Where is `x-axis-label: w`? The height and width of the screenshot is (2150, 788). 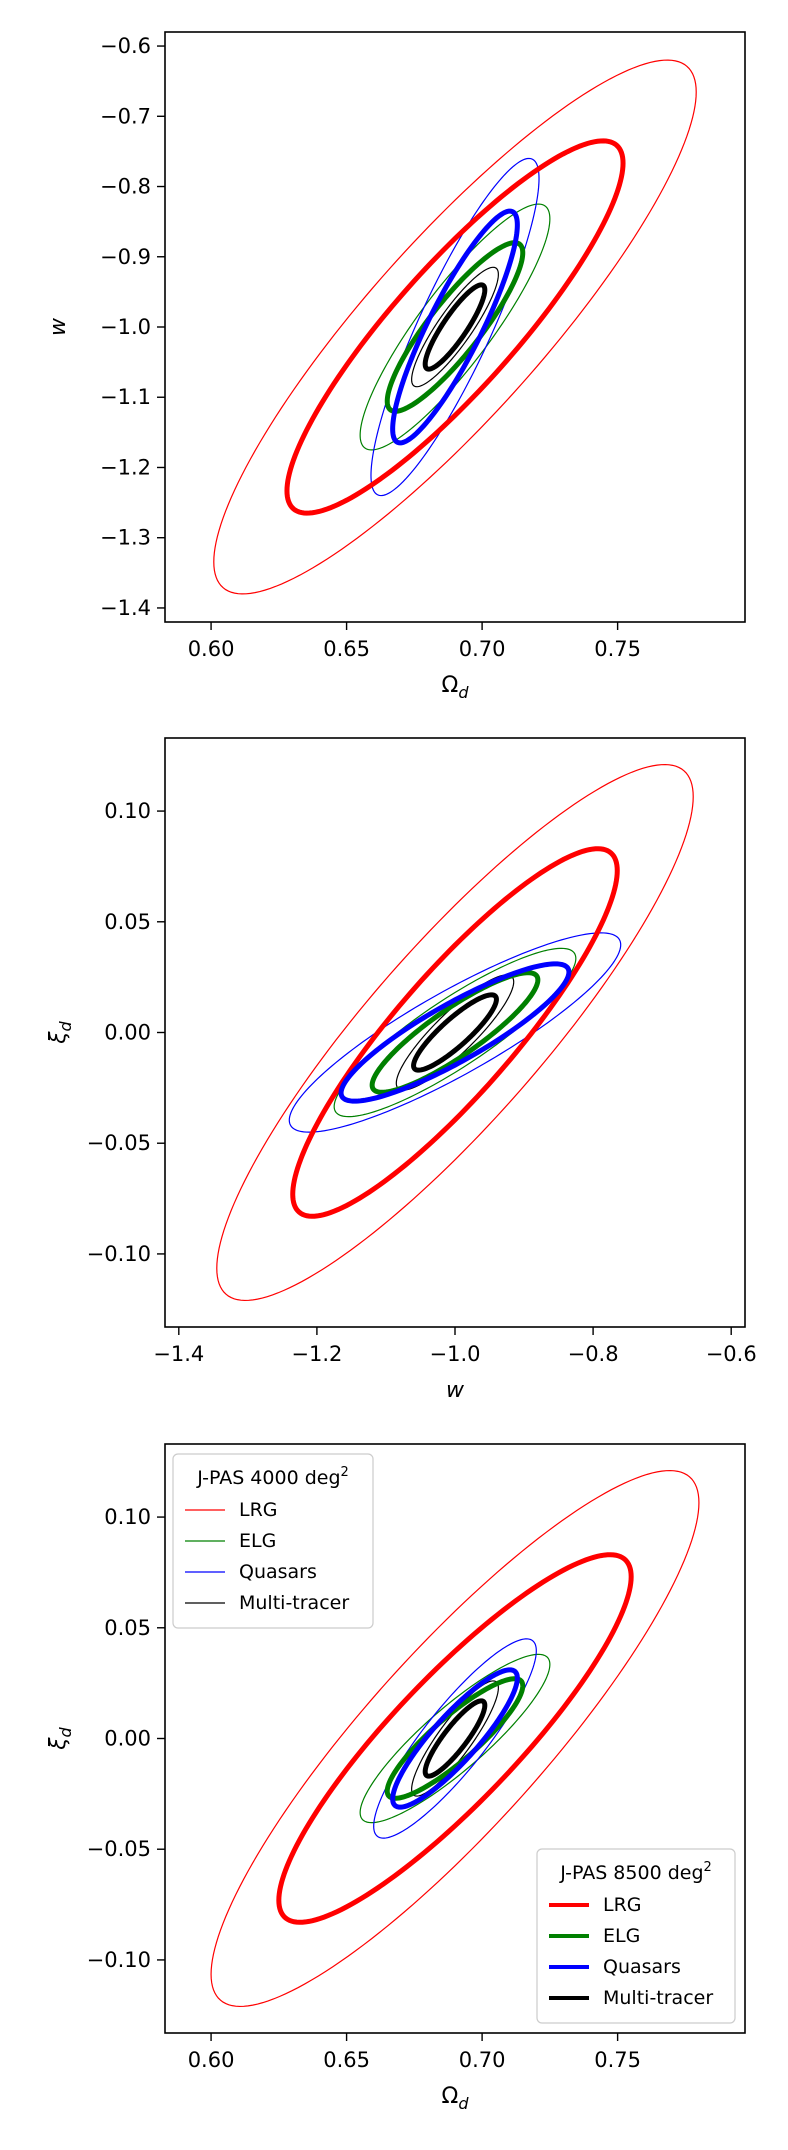 x-axis-label: w is located at coordinates (455, 1390).